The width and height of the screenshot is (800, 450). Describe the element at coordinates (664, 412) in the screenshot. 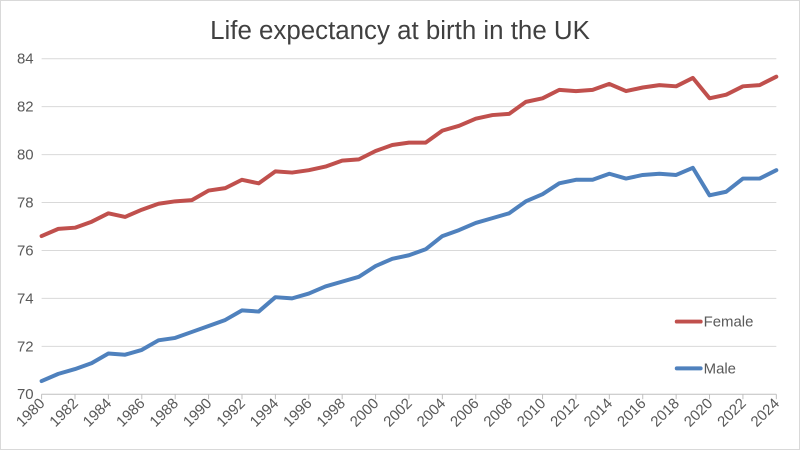

I see `x-tick-label: 2018` at that location.